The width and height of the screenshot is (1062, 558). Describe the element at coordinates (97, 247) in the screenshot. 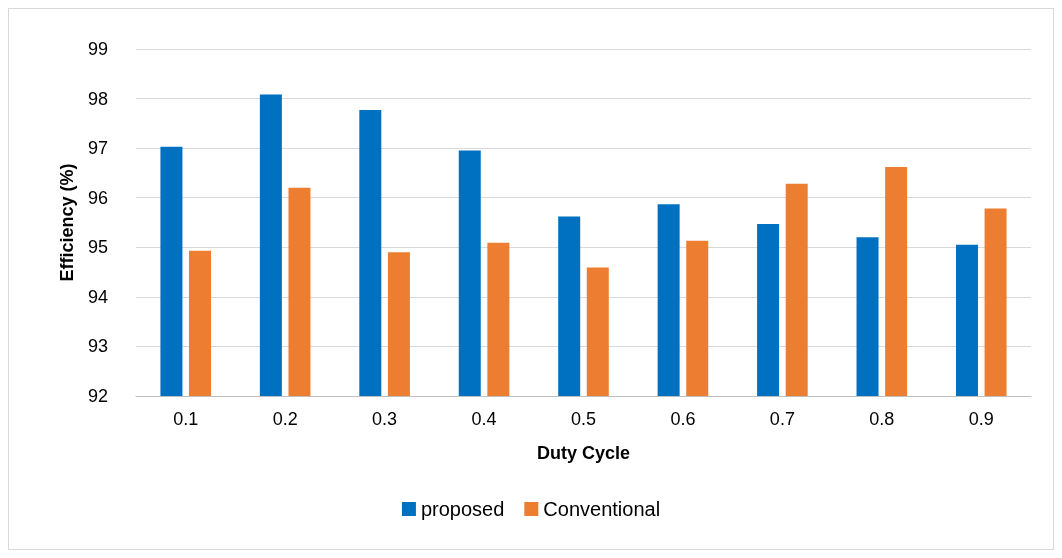

I see `y-tick-label: 95` at that location.